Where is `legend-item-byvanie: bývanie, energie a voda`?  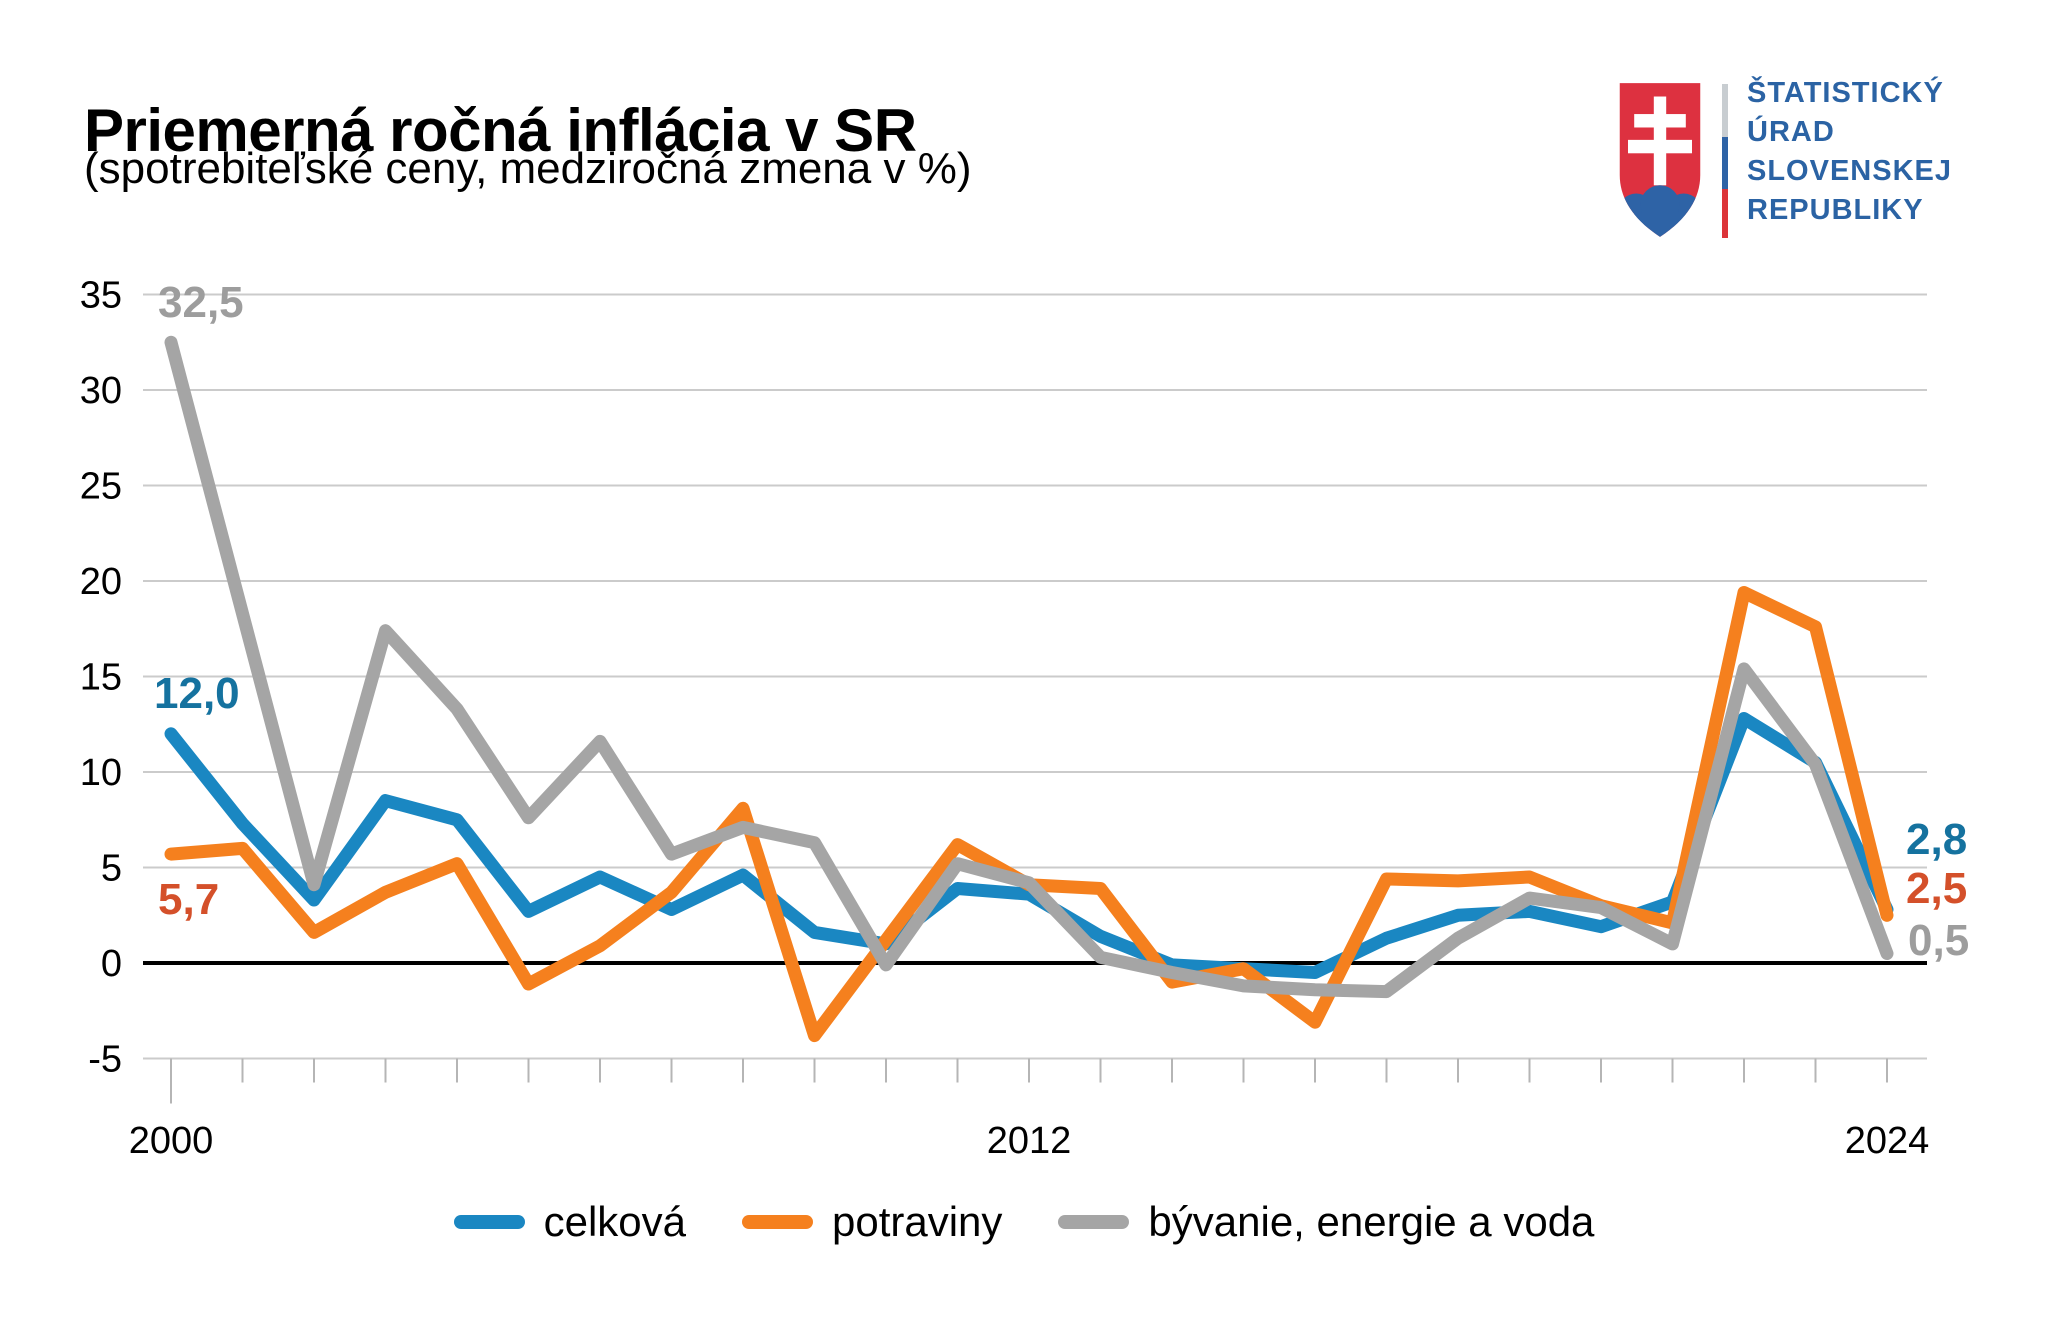
legend-item-byvanie: bývanie, energie a voda is located at coordinates (1326, 1222).